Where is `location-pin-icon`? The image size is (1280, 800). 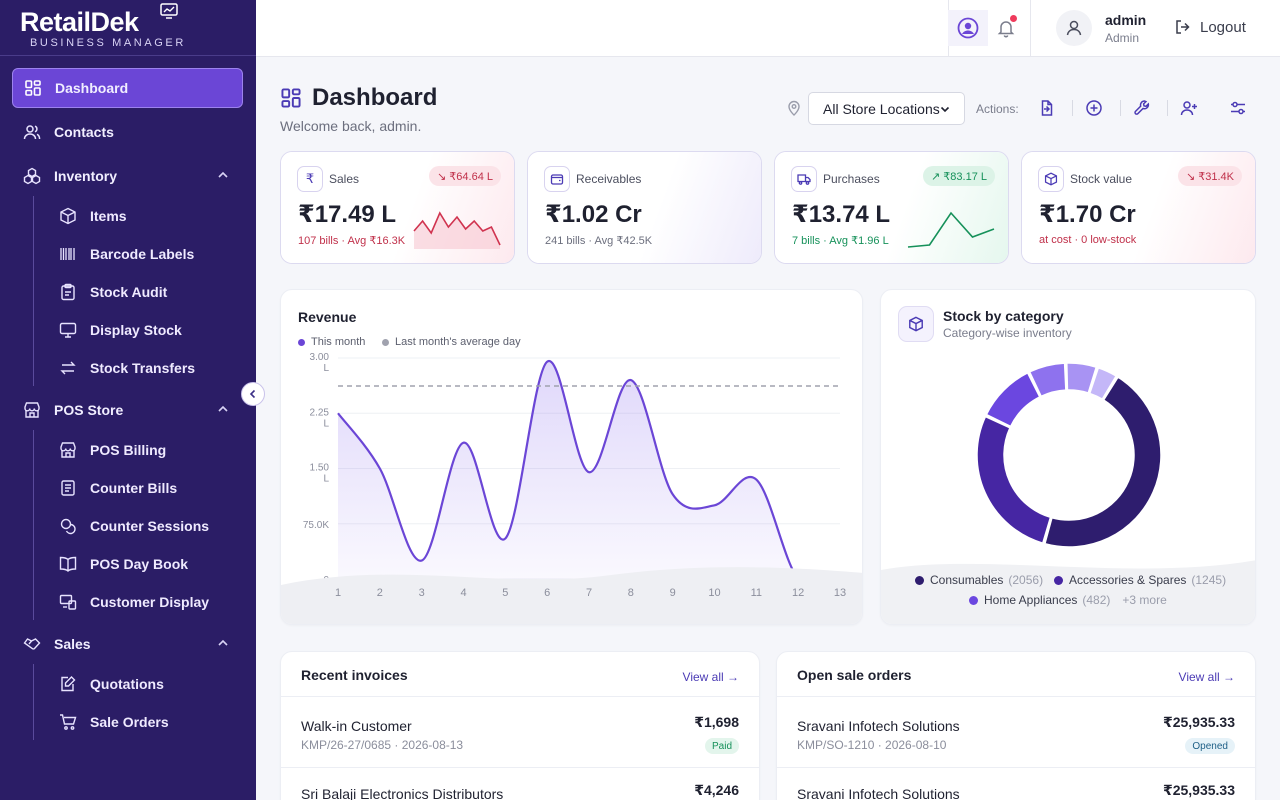 location-pin-icon is located at coordinates (794, 108).